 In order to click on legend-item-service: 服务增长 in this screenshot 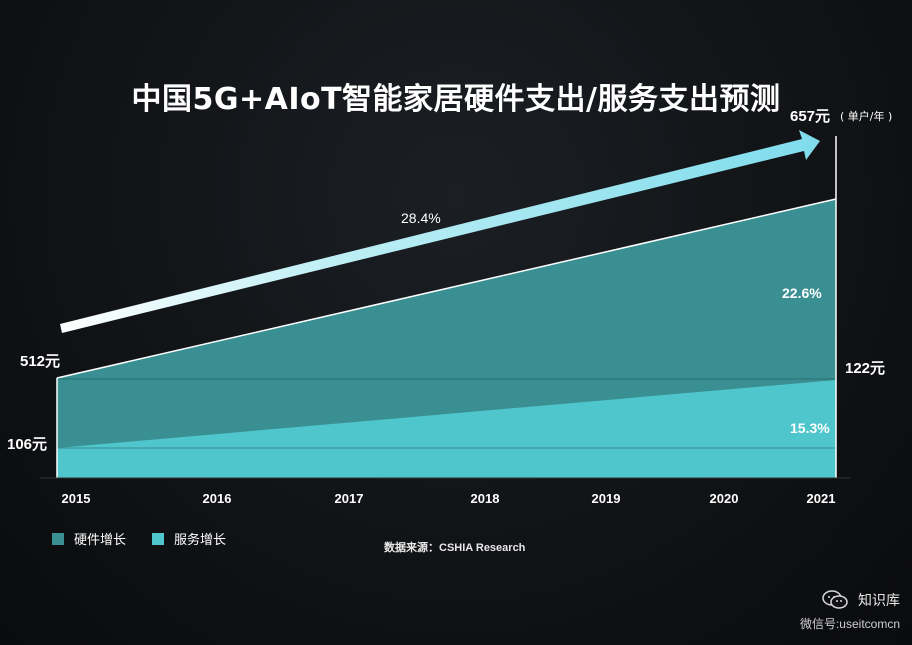, I will do `click(189, 538)`.